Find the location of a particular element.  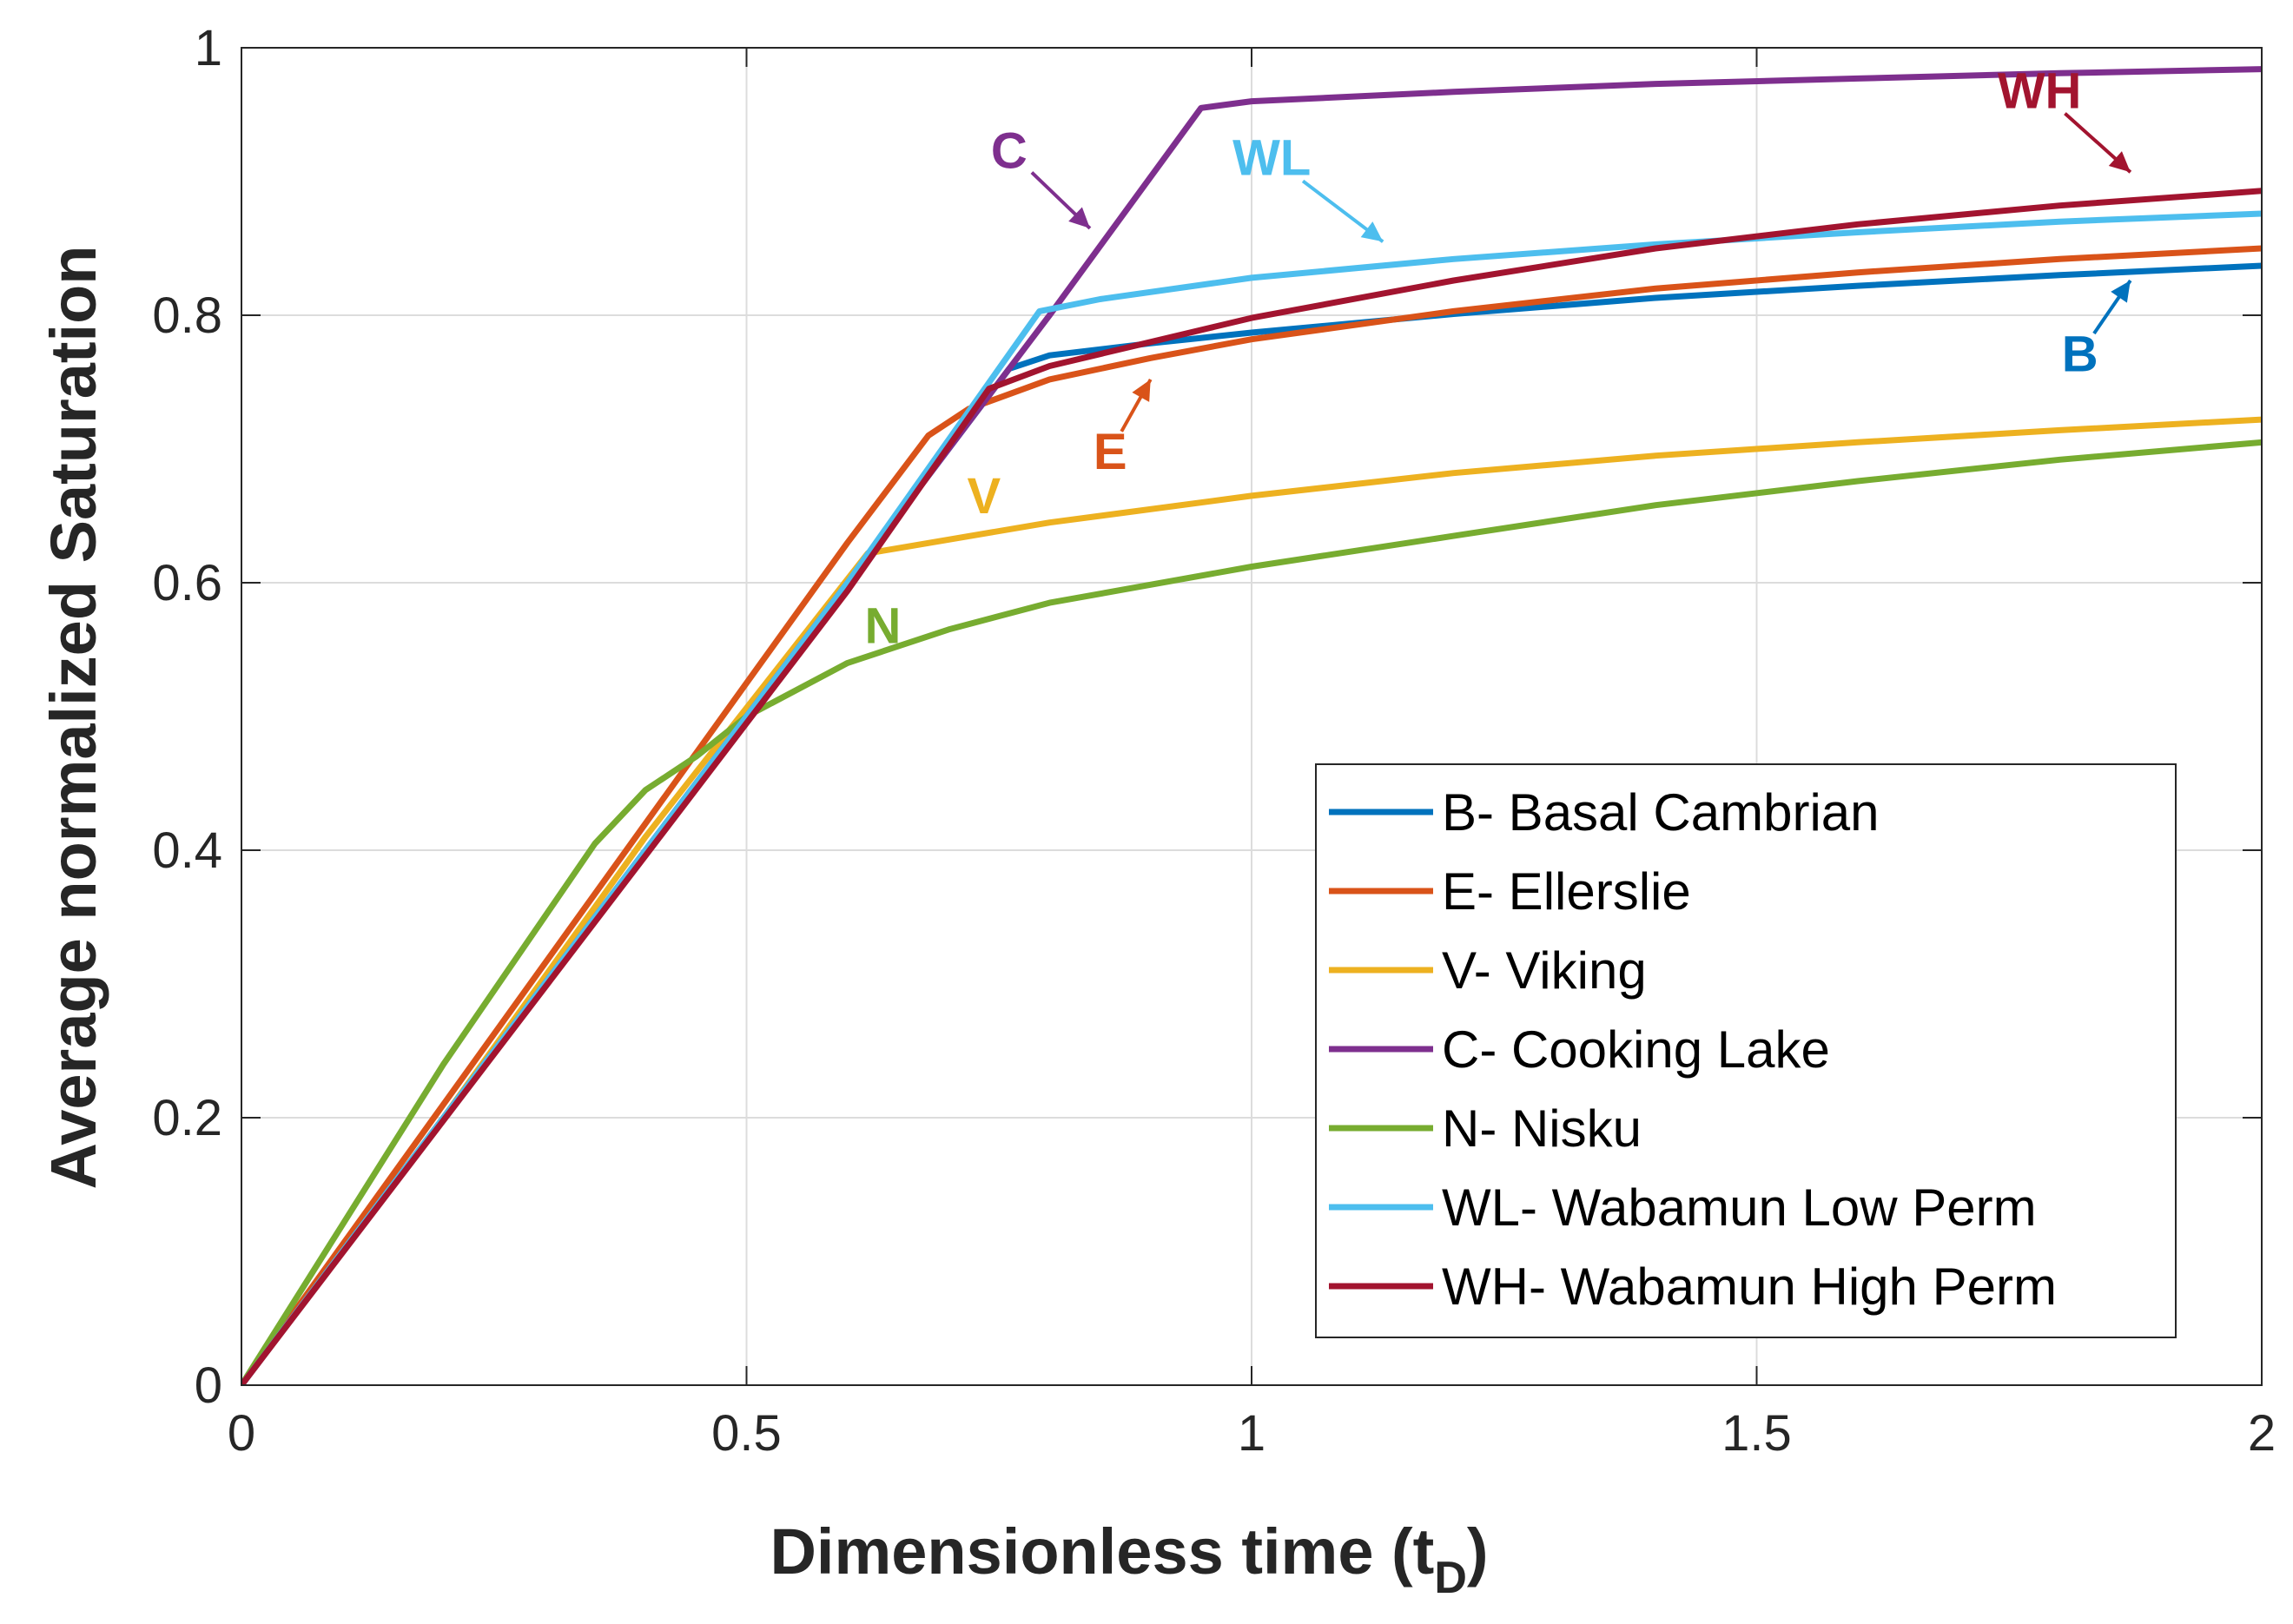

legend-label-e: E- Ellerslie is located at coordinates (1567, 891).